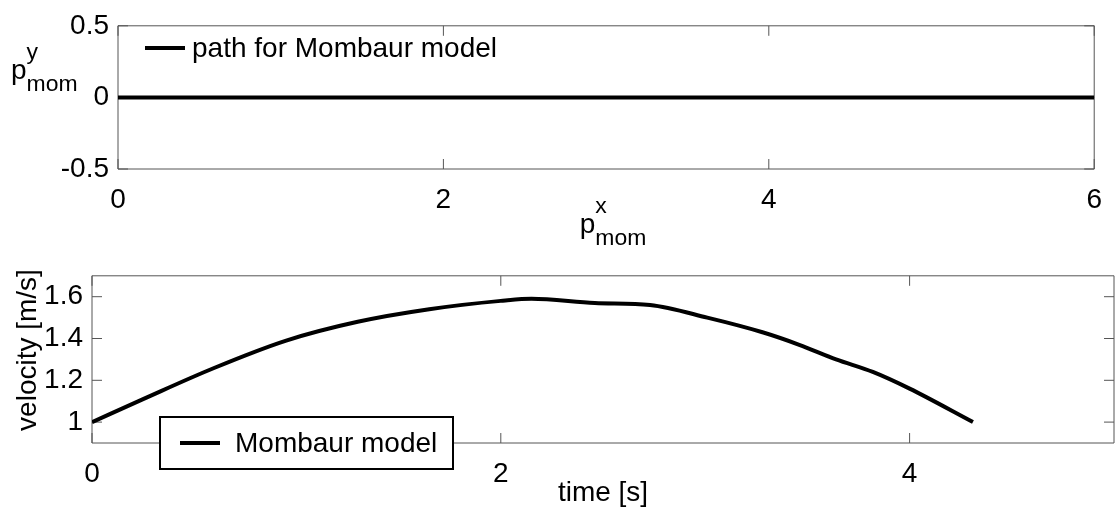 This screenshot has height=513, width=1116. What do you see at coordinates (345, 48) in the screenshot?
I see `legend-label: path for Mombaur model` at bounding box center [345, 48].